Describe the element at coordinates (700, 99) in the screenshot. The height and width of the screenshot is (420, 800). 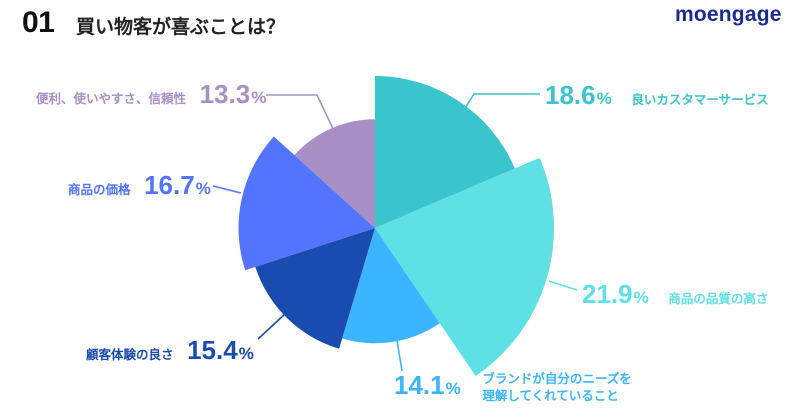
I see `category-label: 良いカスタマーサービス` at that location.